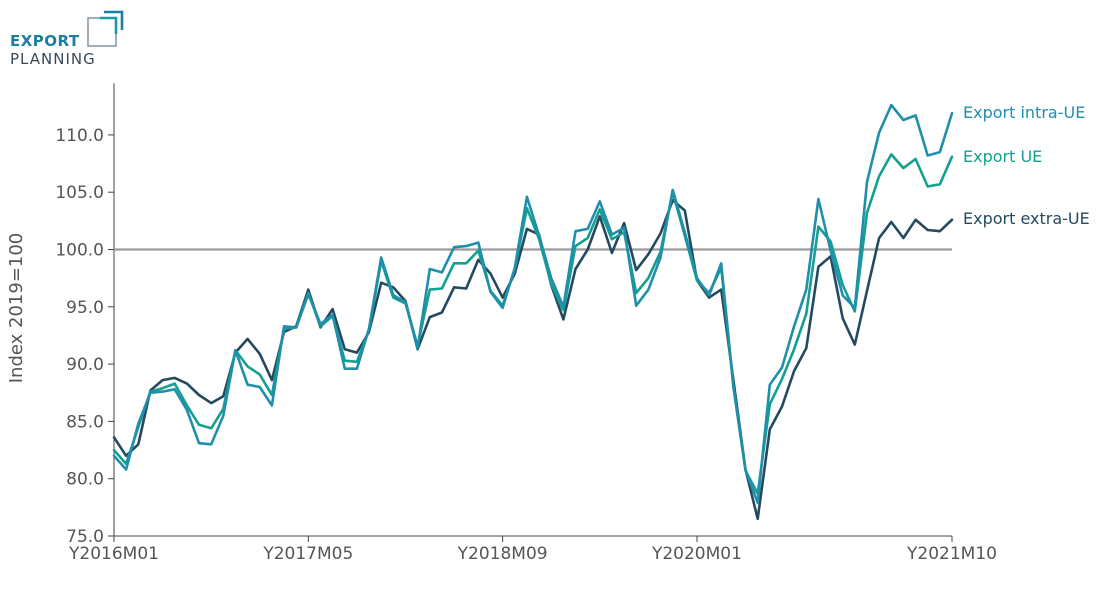 The width and height of the screenshot is (1107, 596). I want to click on y-tick-label: 100.0, so click(79, 251).